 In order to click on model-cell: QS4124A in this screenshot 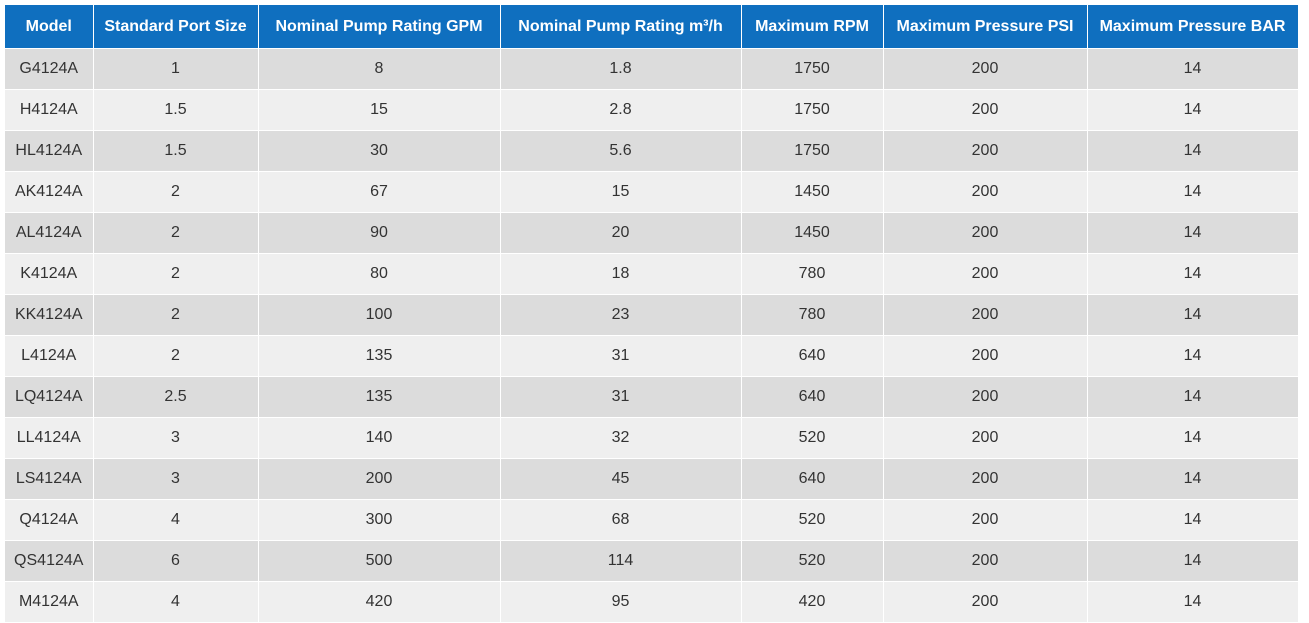, I will do `click(49, 561)`.